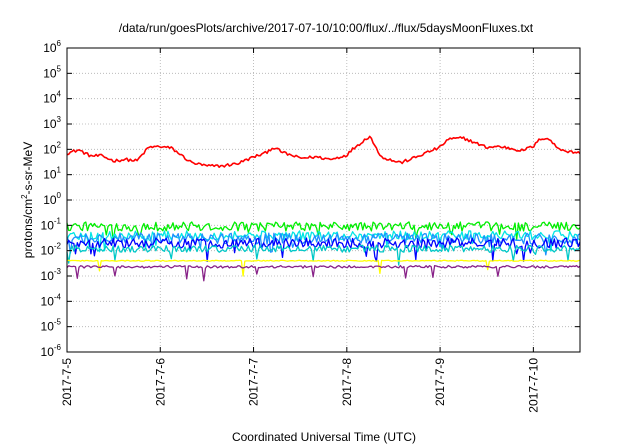  Describe the element at coordinates (51, 275) in the screenshot. I see `y-tick-label: 10⁻³` at that location.